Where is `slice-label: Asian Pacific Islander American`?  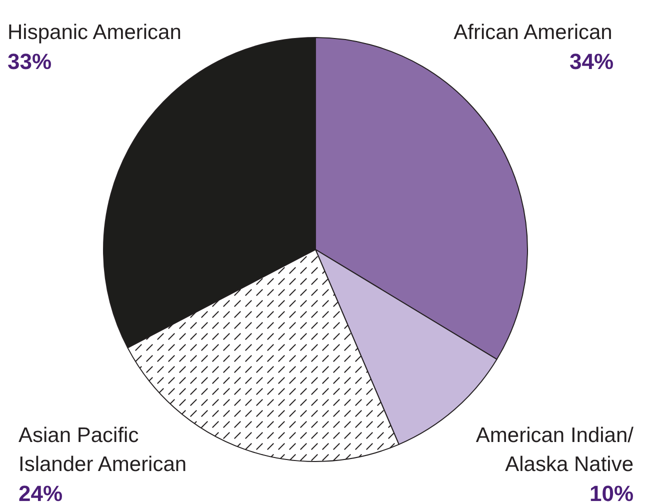 slice-label: Asian Pacific Islander American is located at coordinates (102, 450).